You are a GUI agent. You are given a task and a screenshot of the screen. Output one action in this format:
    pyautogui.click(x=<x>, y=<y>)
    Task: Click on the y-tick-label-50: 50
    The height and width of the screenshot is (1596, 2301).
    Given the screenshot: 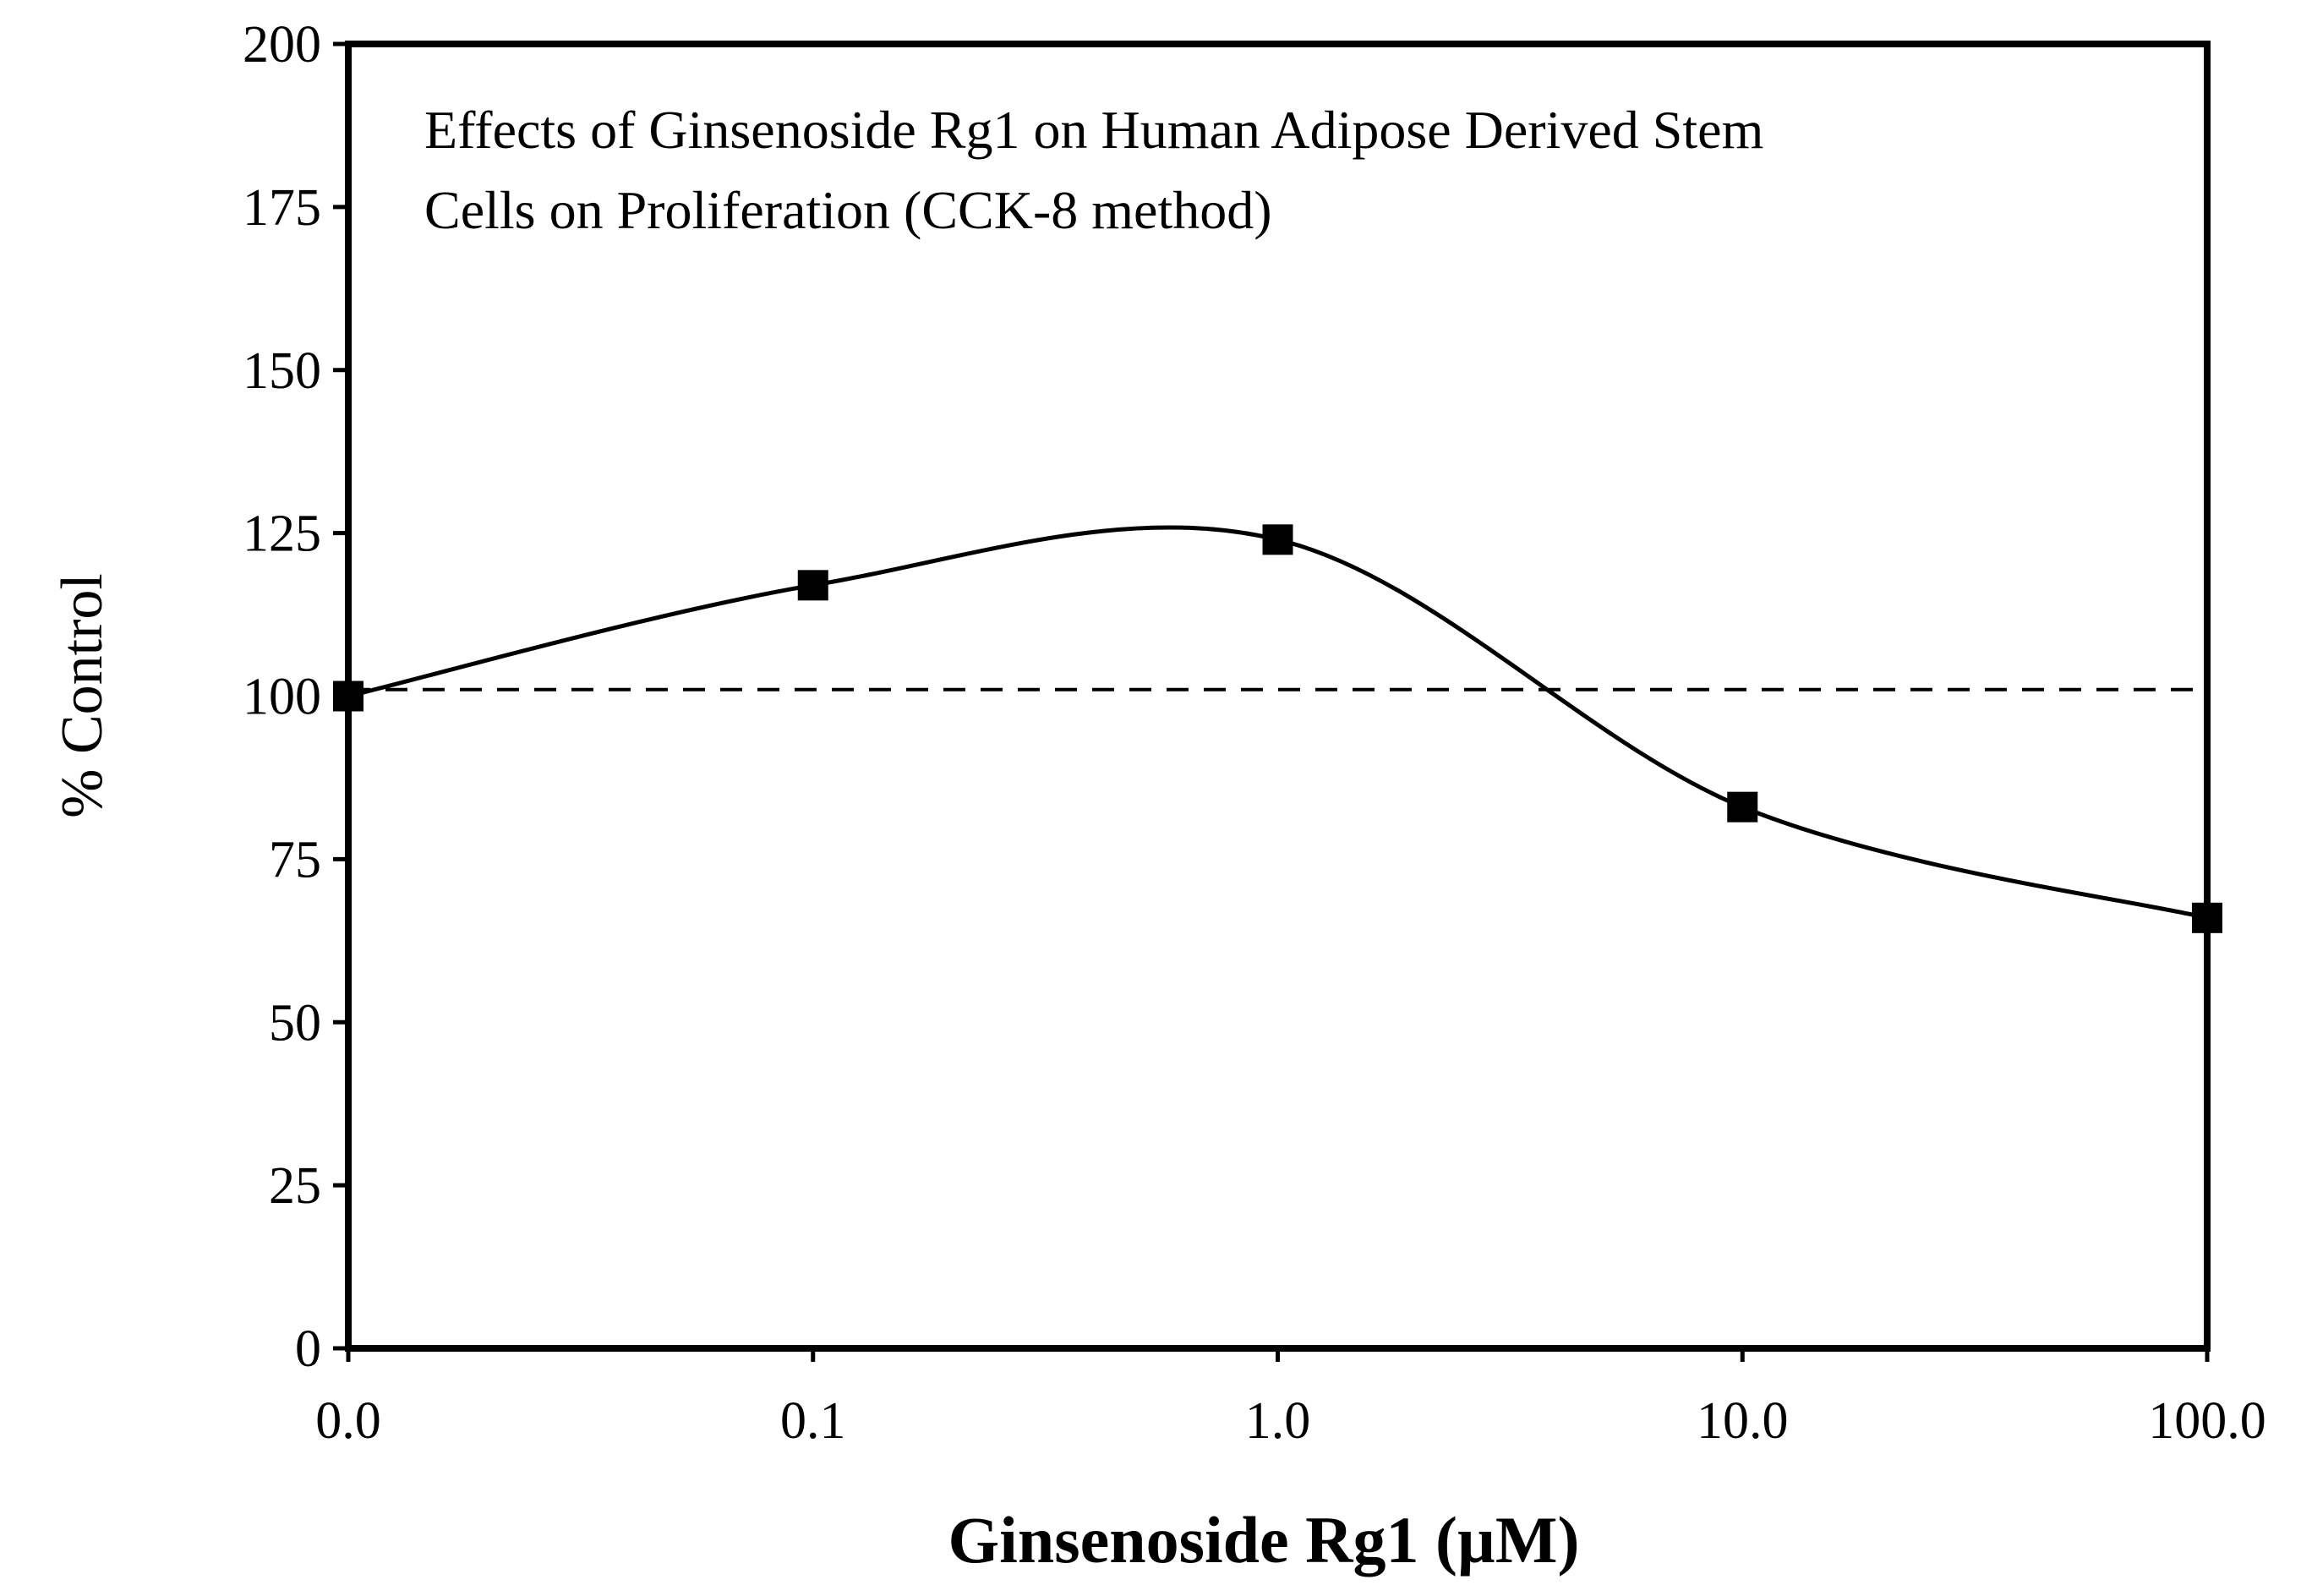 What is the action you would take?
    pyautogui.click(x=295, y=1023)
    